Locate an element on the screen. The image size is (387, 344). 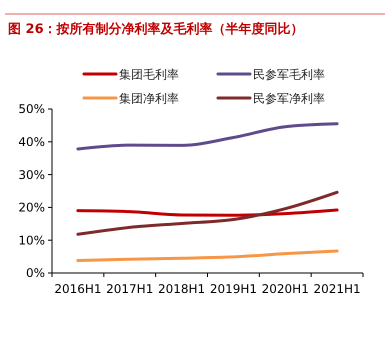
y-tick-label: 50% is located at coordinates (31, 109).